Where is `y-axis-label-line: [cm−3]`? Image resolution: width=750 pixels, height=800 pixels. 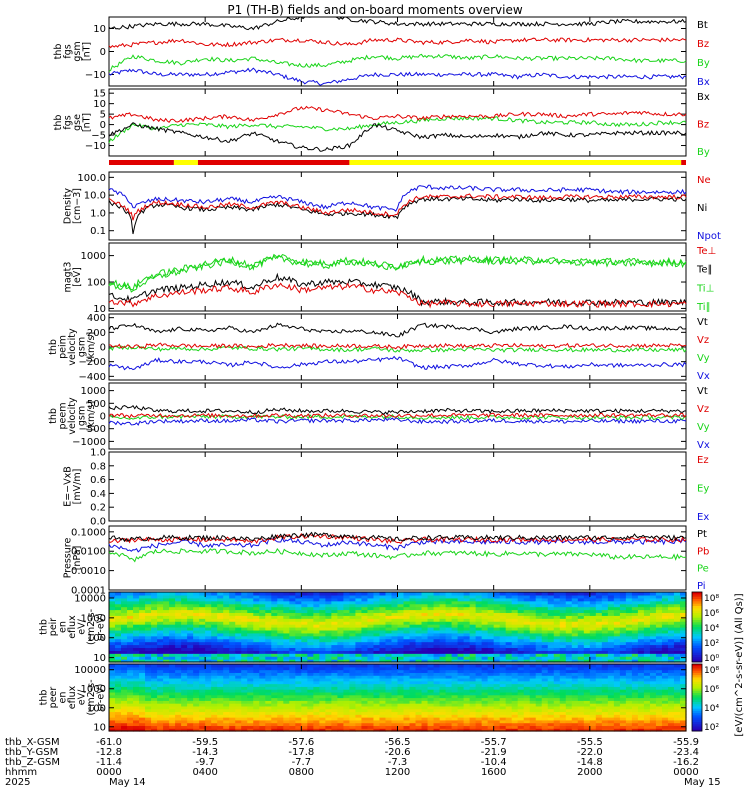 y-axis-label-line: [cm−3] is located at coordinates (77, 206).